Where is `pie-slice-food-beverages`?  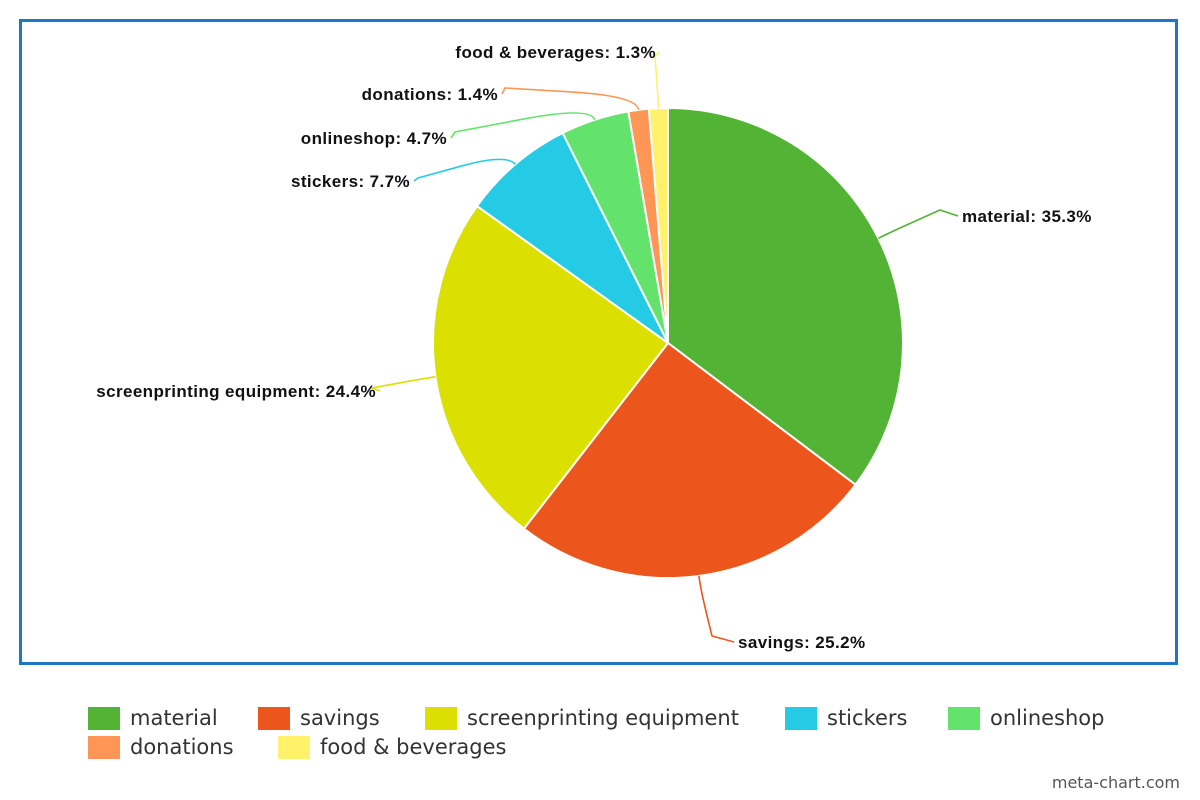 pie-slice-food-beverages is located at coordinates (658, 225).